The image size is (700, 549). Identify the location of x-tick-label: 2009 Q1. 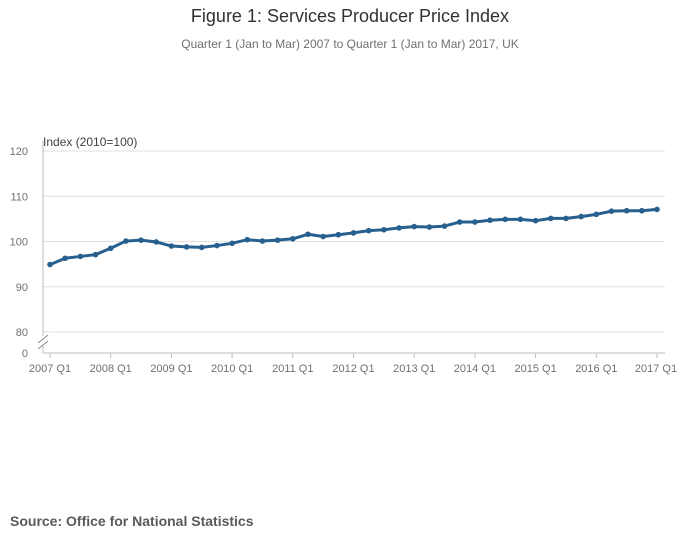
(171, 369).